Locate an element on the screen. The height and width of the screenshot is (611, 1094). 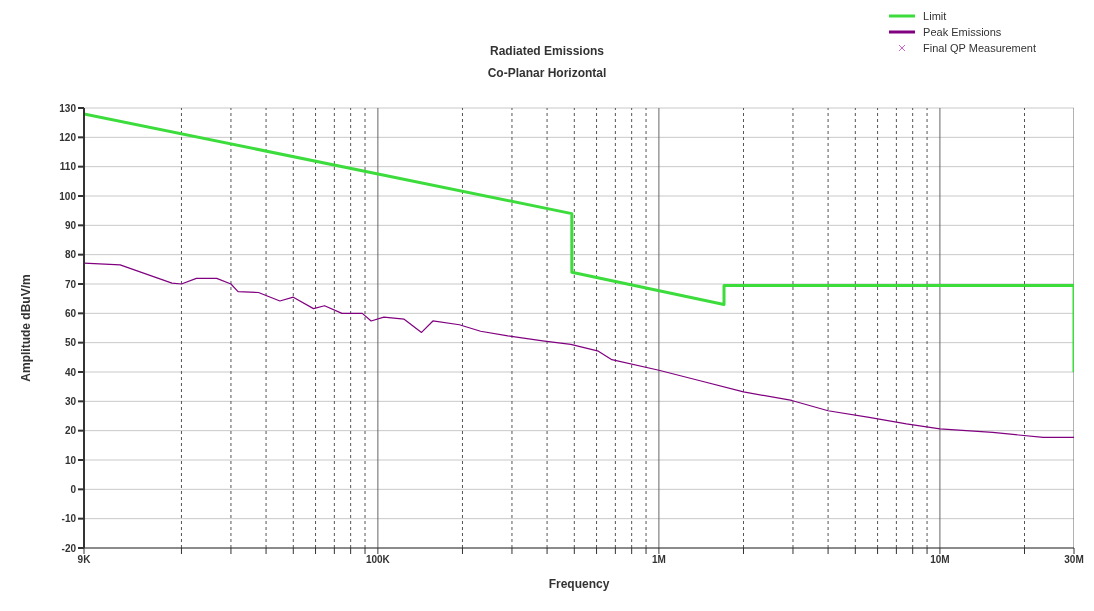
legend-label: Final QP Measurement is located at coordinates (979, 48).